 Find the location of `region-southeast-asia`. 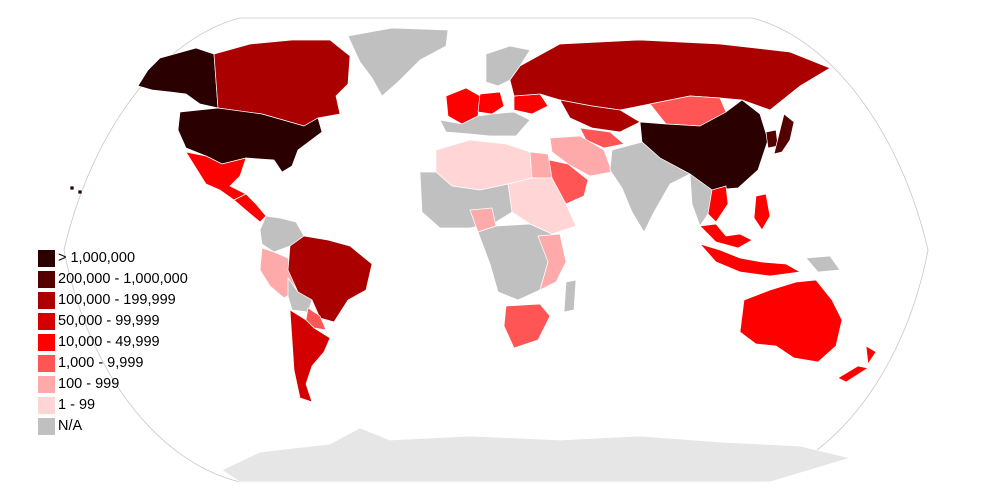

region-southeast-asia is located at coordinates (701, 200).